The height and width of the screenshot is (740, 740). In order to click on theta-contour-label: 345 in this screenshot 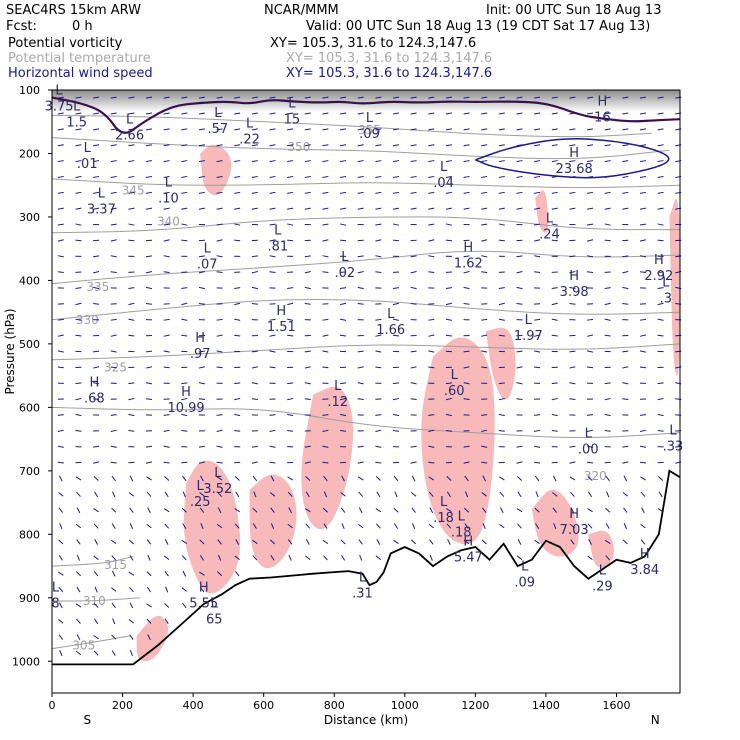, I will do `click(133, 190)`.